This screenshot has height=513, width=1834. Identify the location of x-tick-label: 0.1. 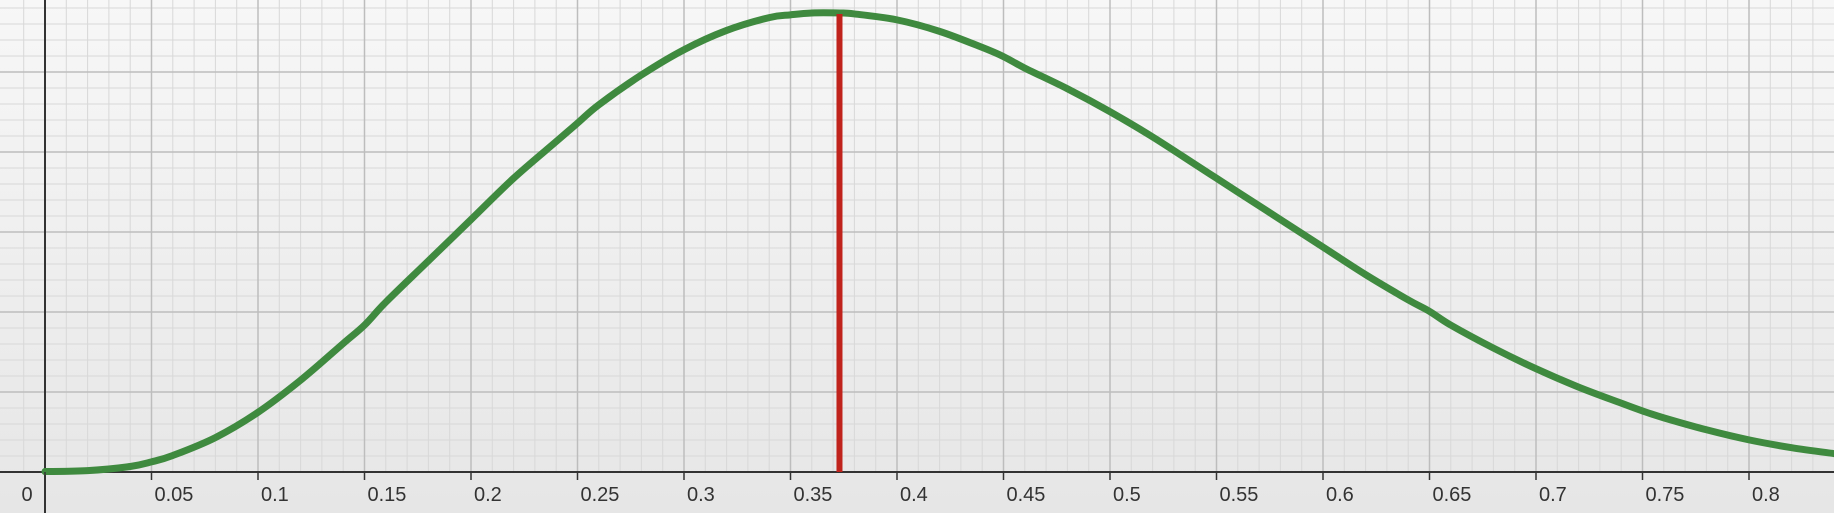
(275, 495).